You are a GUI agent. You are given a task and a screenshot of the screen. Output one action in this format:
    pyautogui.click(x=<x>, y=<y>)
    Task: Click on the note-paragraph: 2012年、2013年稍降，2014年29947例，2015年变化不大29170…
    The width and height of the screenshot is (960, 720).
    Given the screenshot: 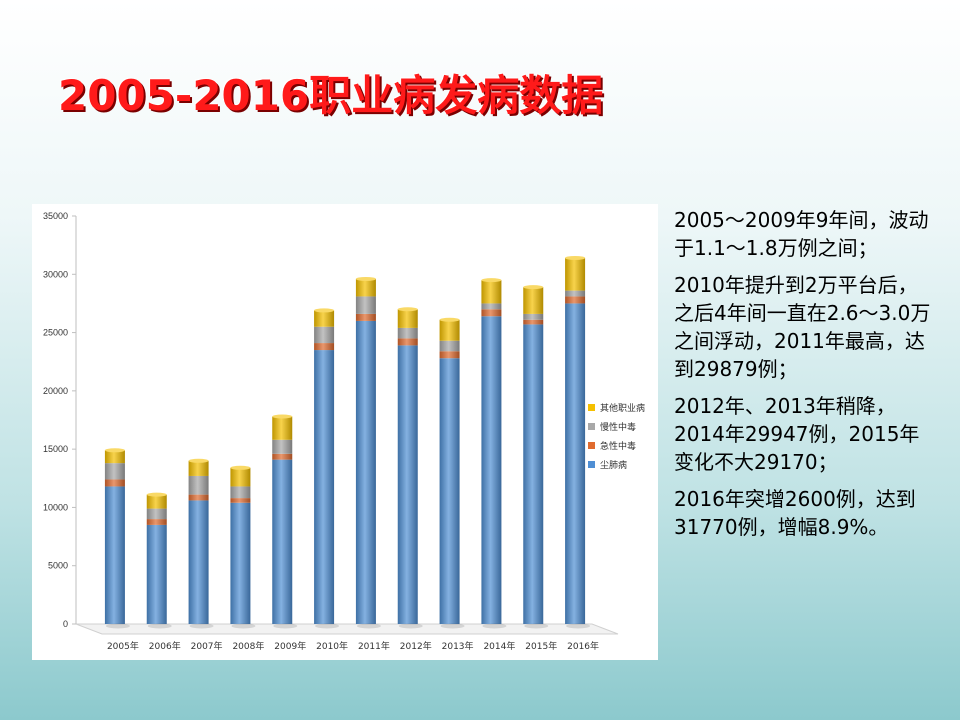 What is the action you would take?
    pyautogui.click(x=797, y=434)
    